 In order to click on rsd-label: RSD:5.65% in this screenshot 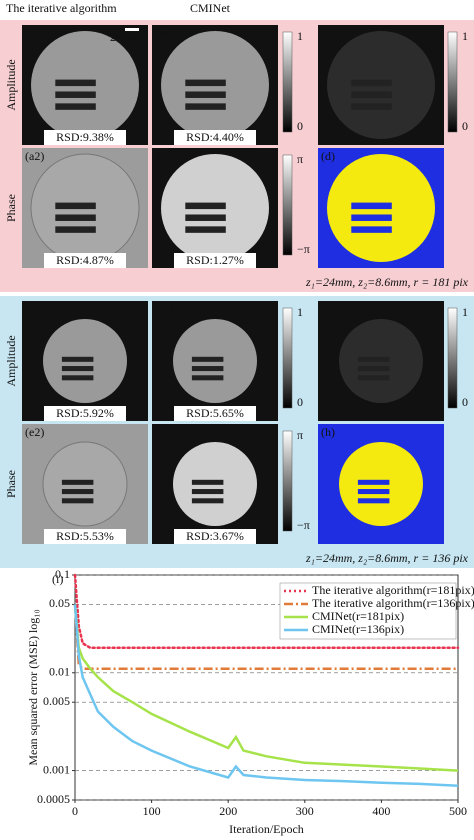, I will do `click(215, 413)`.